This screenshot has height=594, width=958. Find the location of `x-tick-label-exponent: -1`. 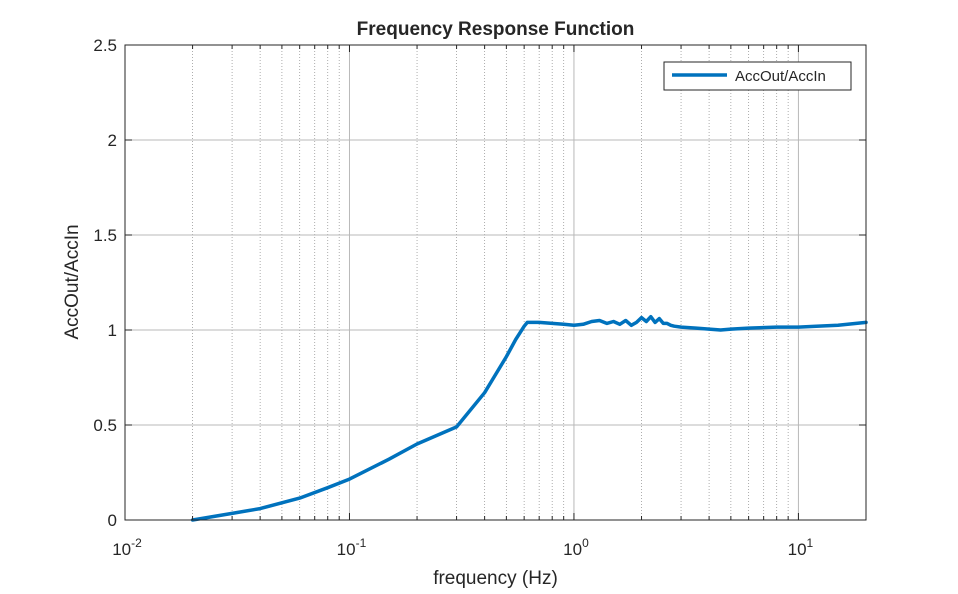

x-tick-label-exponent: -1 is located at coordinates (361, 543).